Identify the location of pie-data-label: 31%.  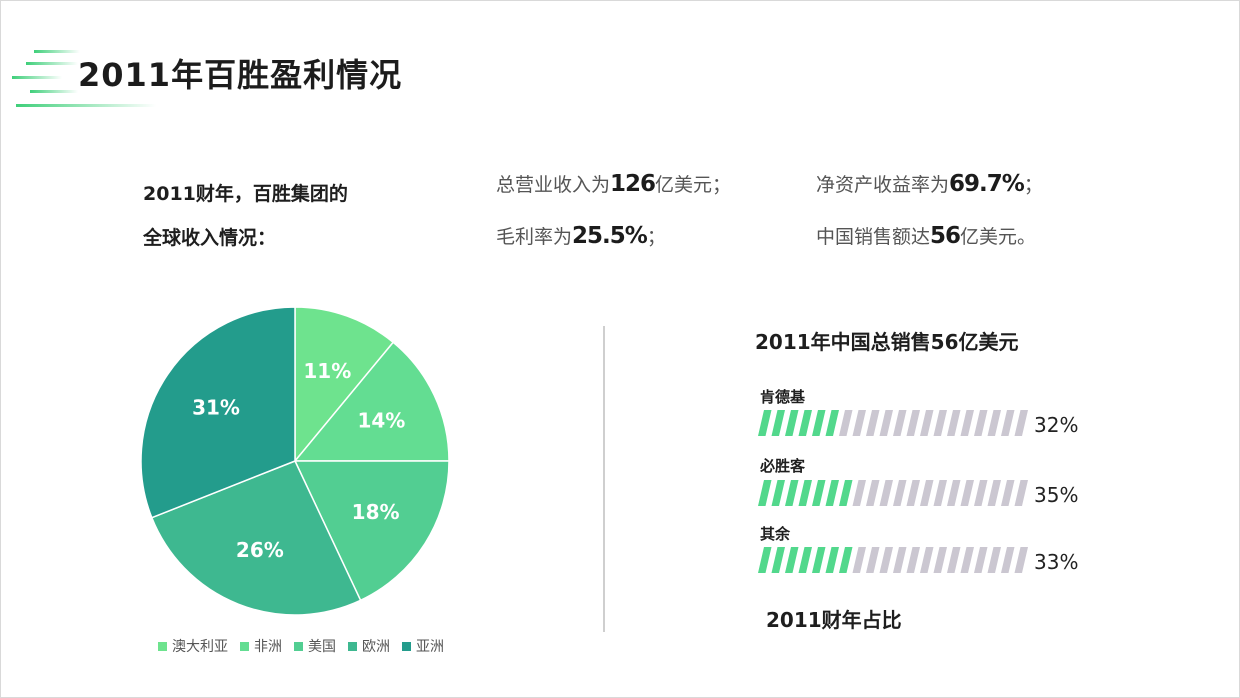
(216, 407).